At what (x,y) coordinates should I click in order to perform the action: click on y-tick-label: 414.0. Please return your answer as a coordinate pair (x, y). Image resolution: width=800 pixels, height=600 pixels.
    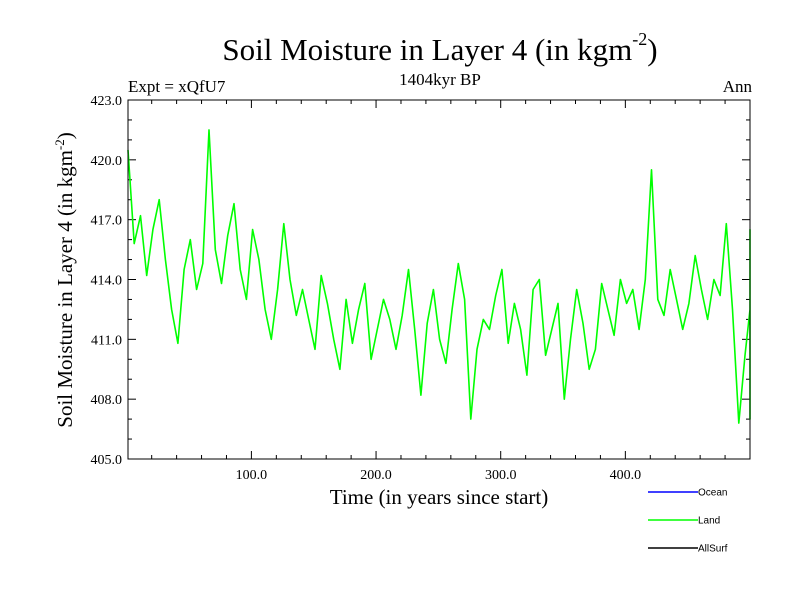
    Looking at the image, I should click on (107, 281).